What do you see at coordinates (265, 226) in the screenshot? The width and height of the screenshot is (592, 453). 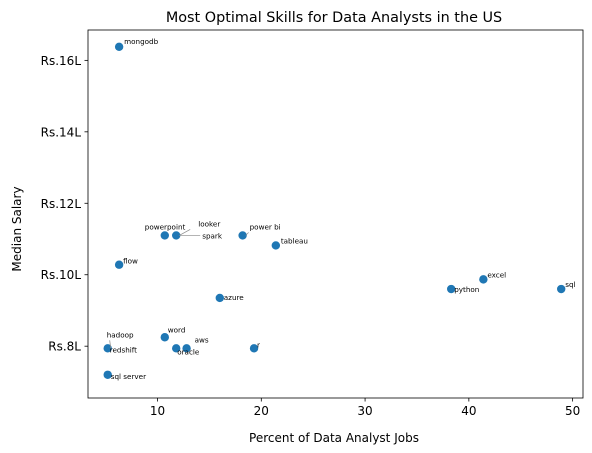 I see `point-label: power bi` at bounding box center [265, 226].